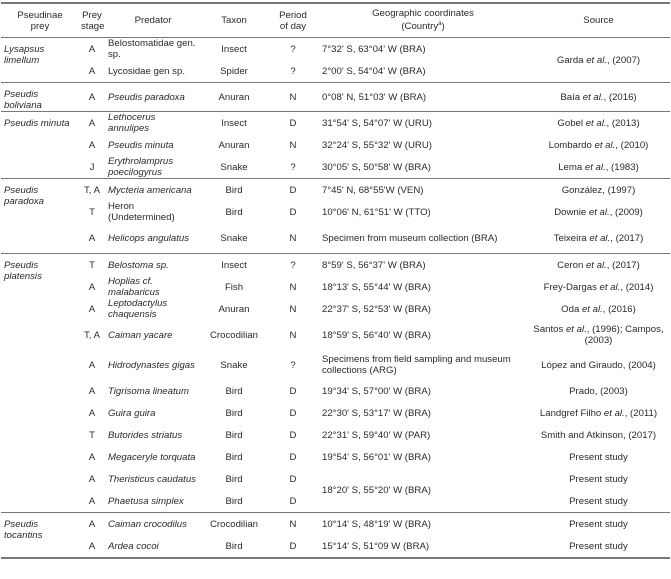  I want to click on coordinates: 22°31' S, 59°40' W (PAR), so click(376, 435).